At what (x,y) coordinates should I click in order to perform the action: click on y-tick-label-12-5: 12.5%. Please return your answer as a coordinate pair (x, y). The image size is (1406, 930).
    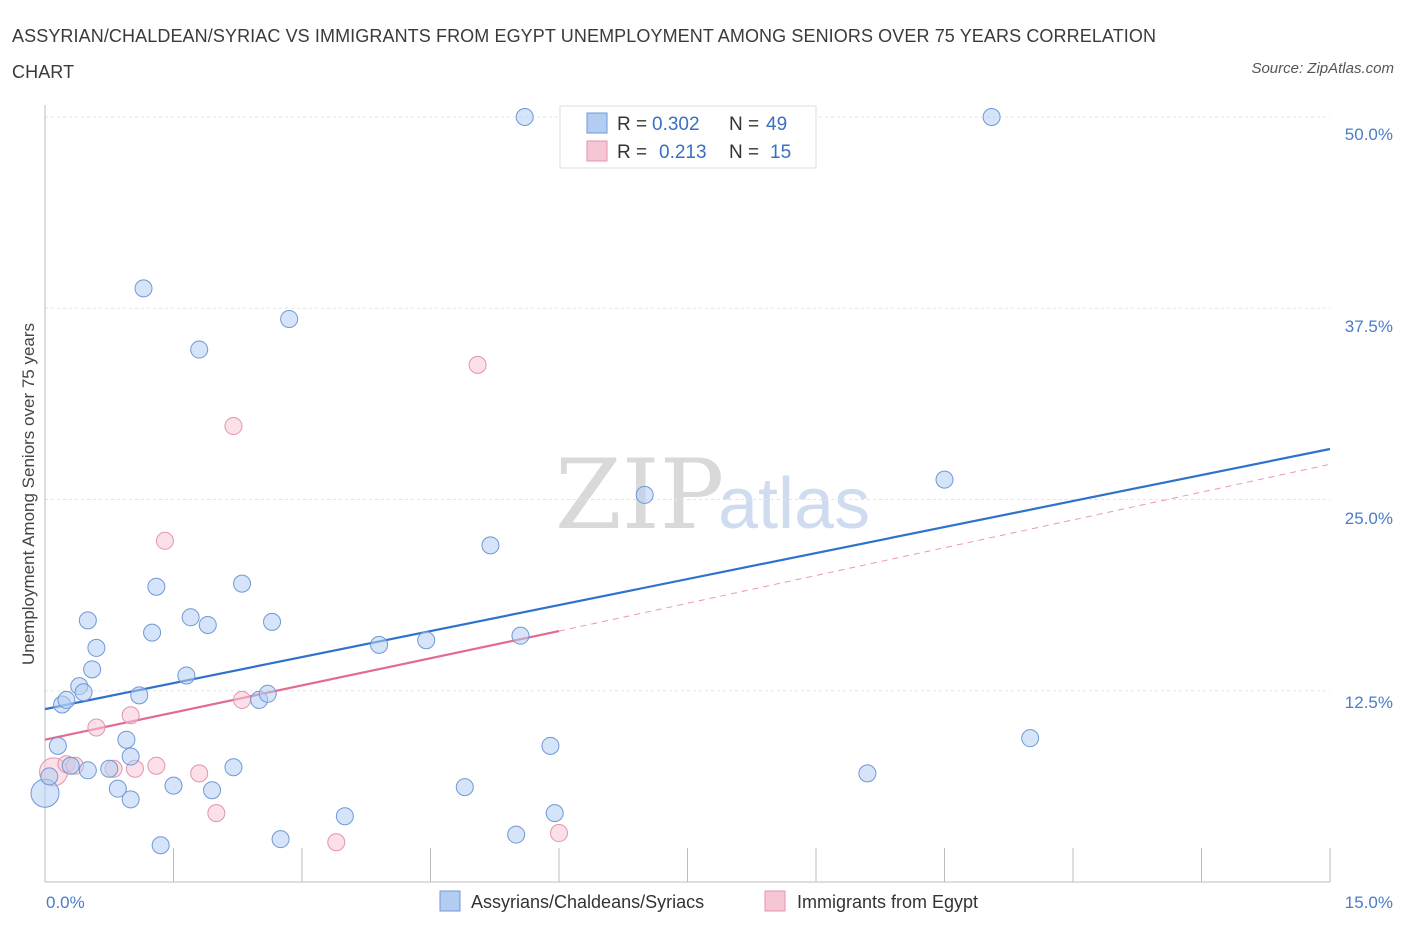
    Looking at the image, I should click on (1369, 702).